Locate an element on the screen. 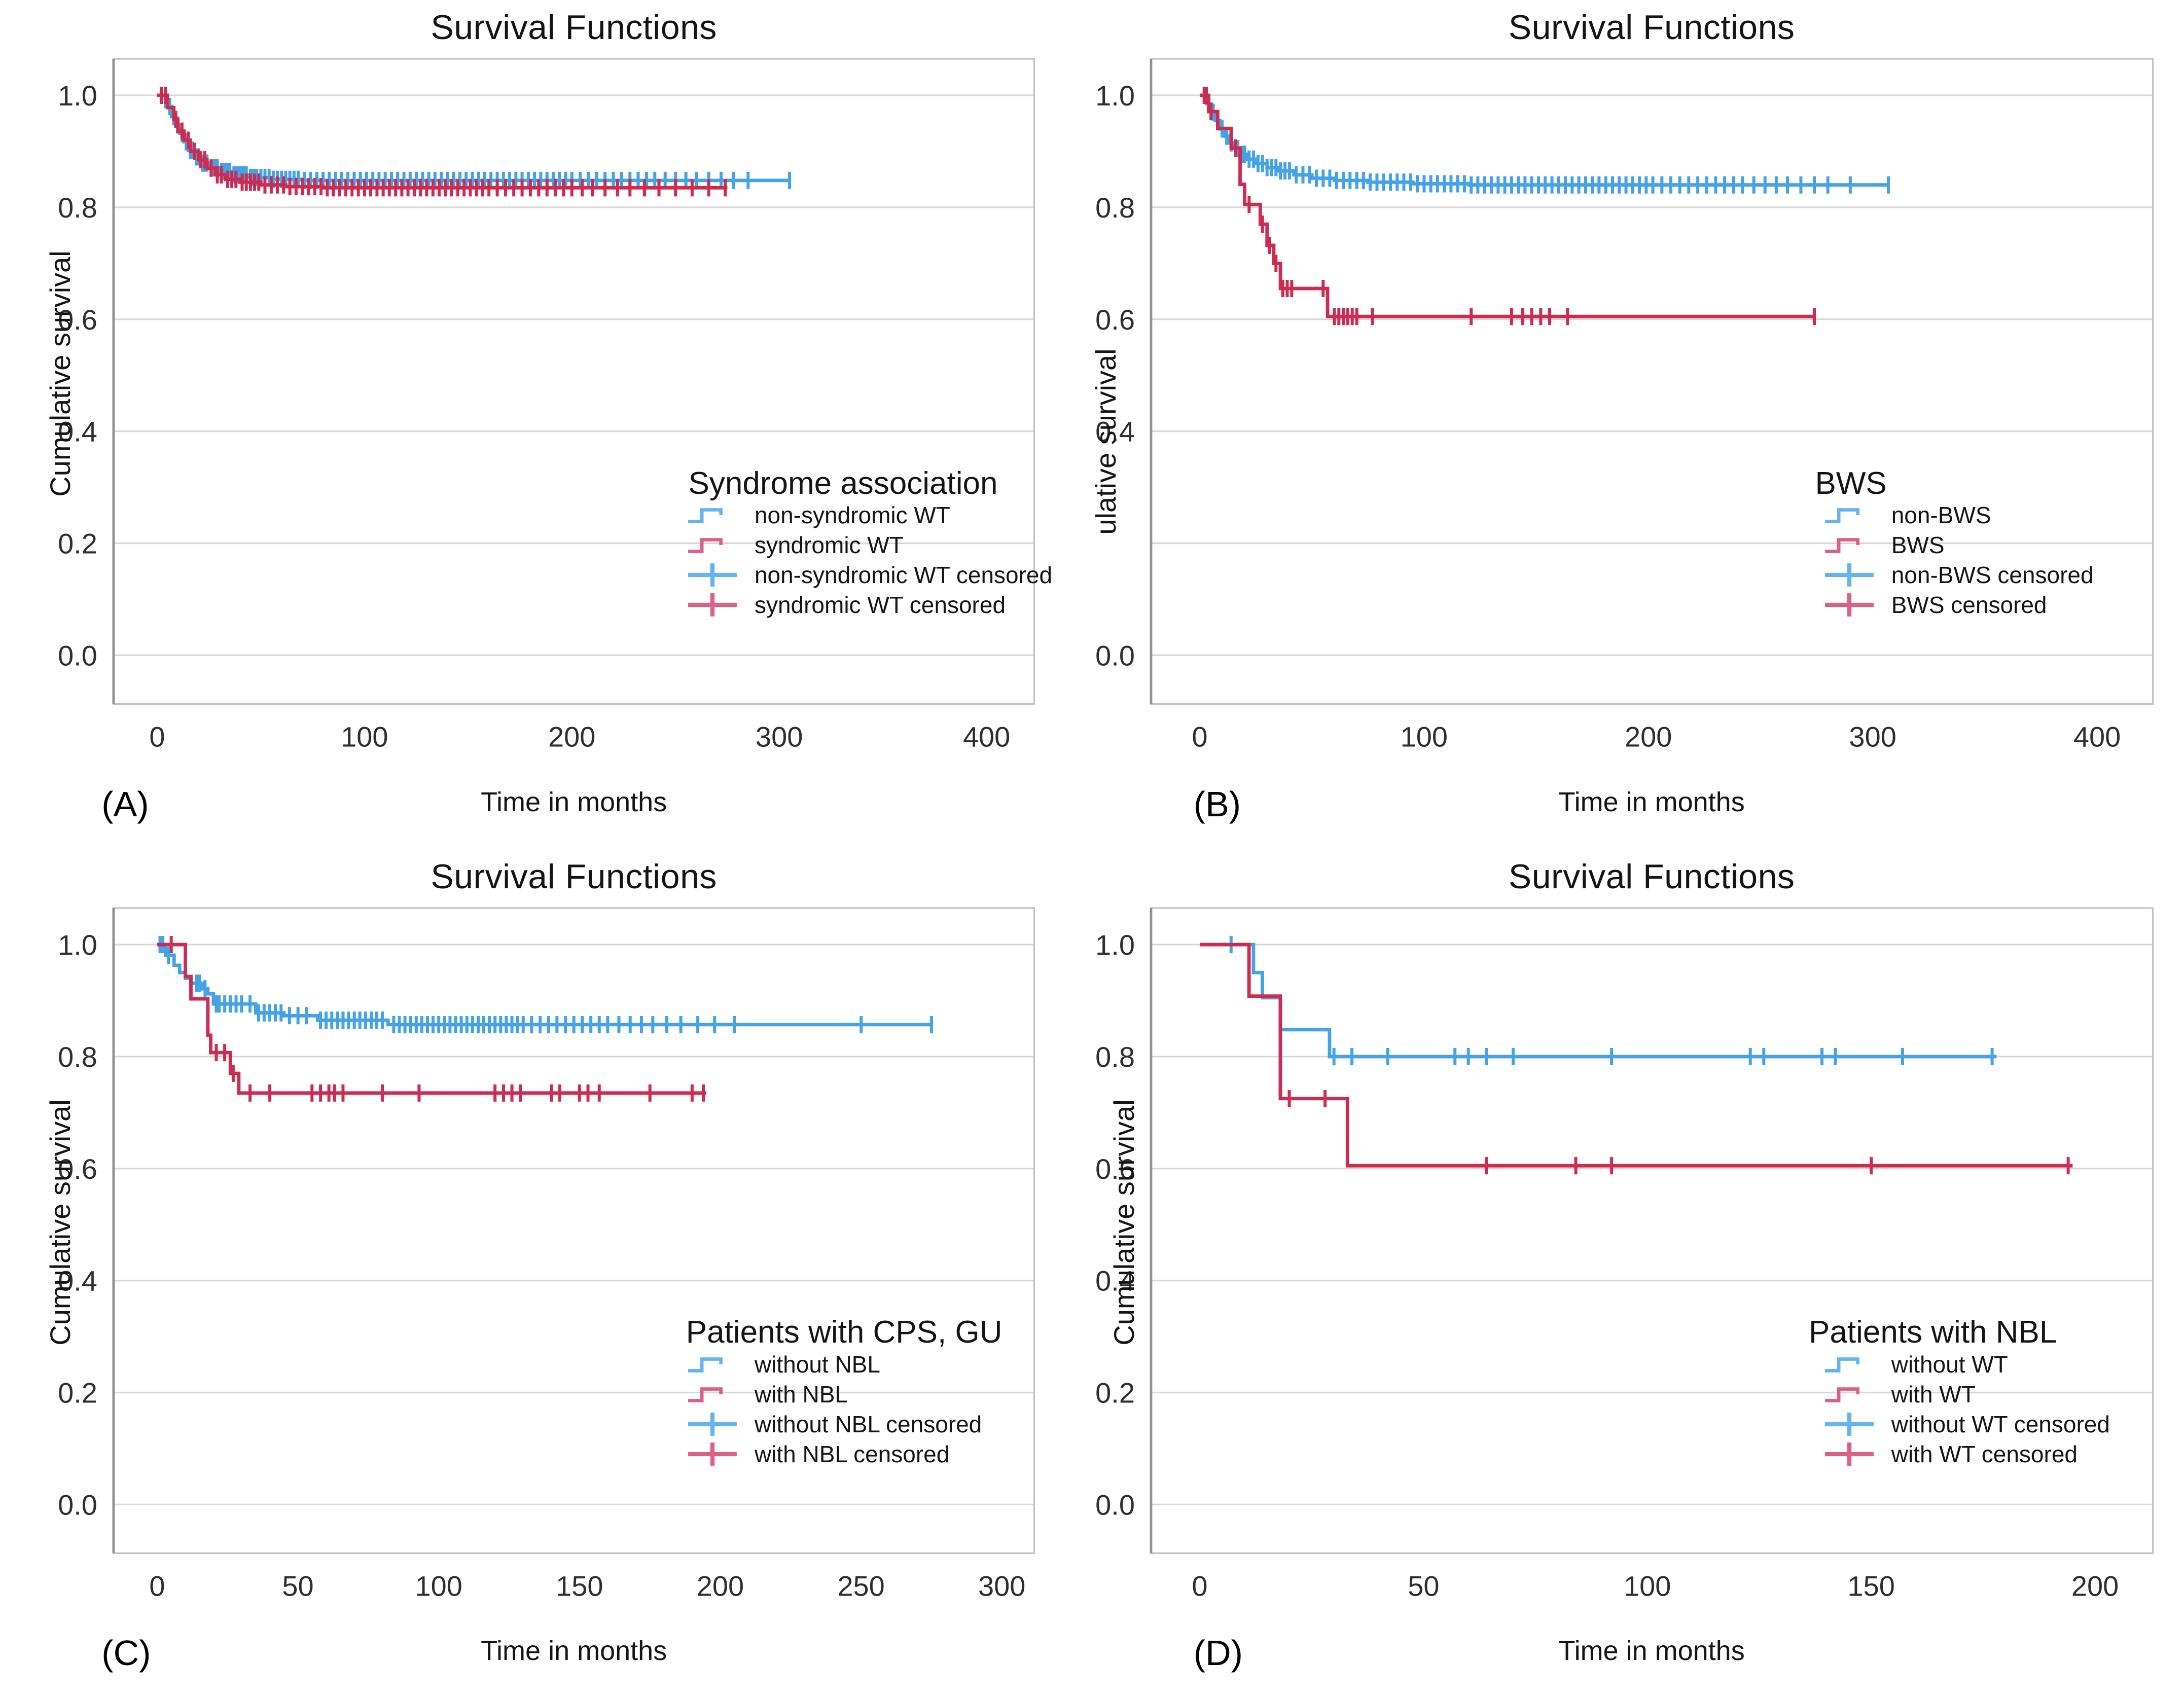 This screenshot has height=1698, width=2184. legend-entry: syndromic WT is located at coordinates (867, 545).